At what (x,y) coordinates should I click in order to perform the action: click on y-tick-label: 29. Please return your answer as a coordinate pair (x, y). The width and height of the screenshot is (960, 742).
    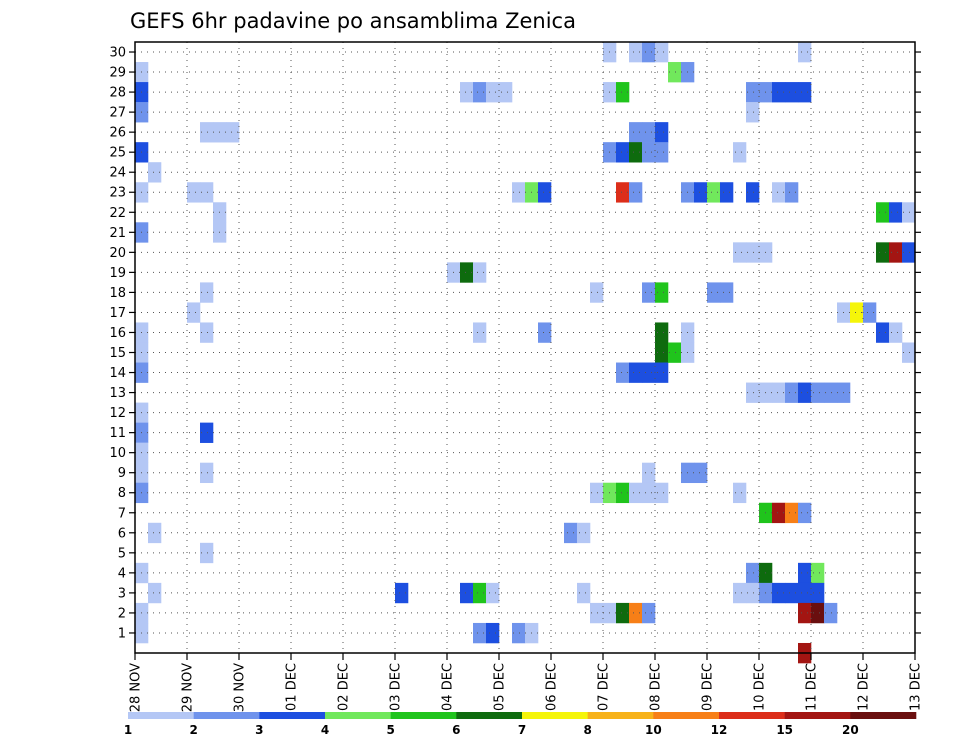
    Looking at the image, I should click on (117, 73).